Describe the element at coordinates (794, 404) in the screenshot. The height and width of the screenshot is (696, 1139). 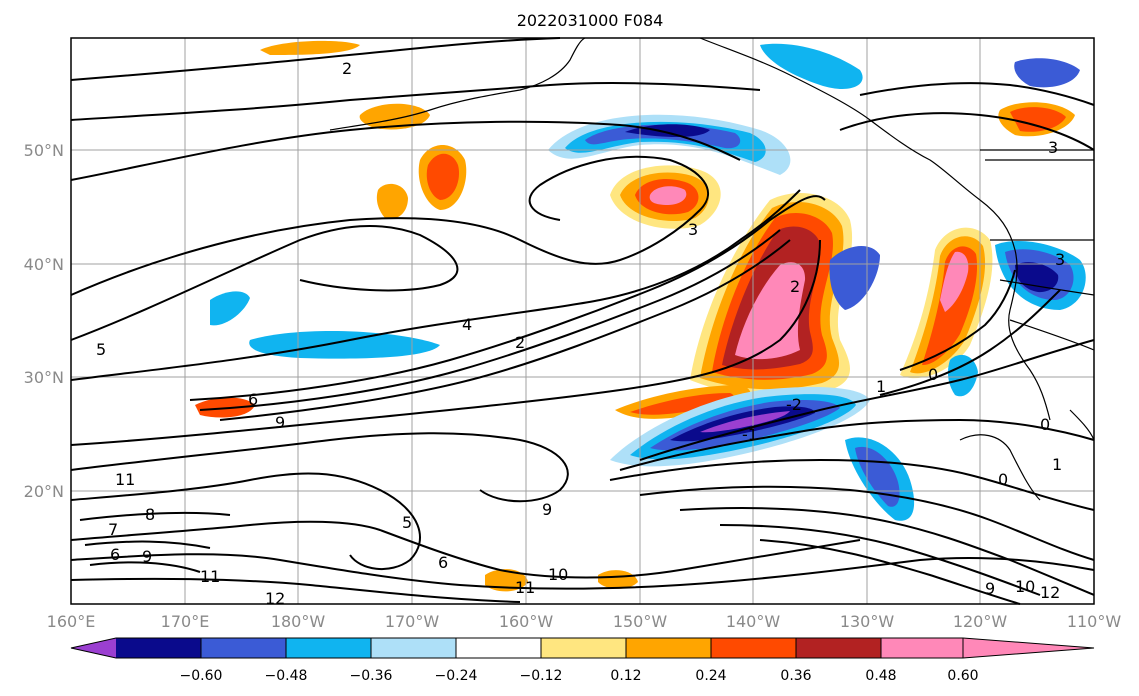
I see `contour-label: -2` at that location.